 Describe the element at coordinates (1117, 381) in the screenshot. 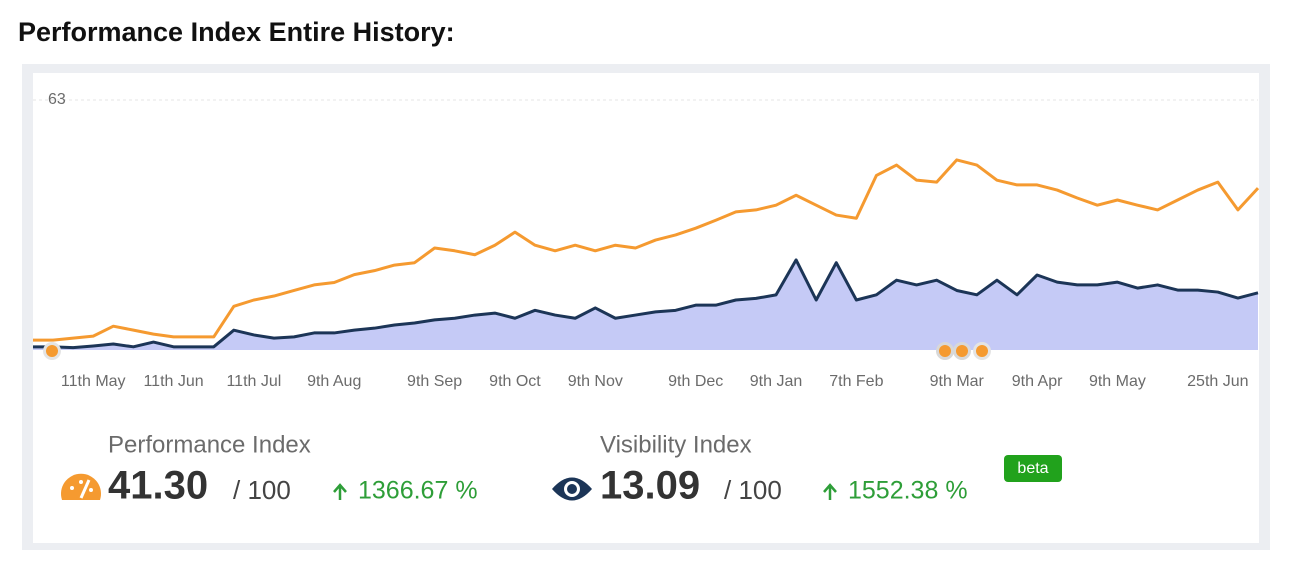

I see `x-tick-label: 9th May` at that location.